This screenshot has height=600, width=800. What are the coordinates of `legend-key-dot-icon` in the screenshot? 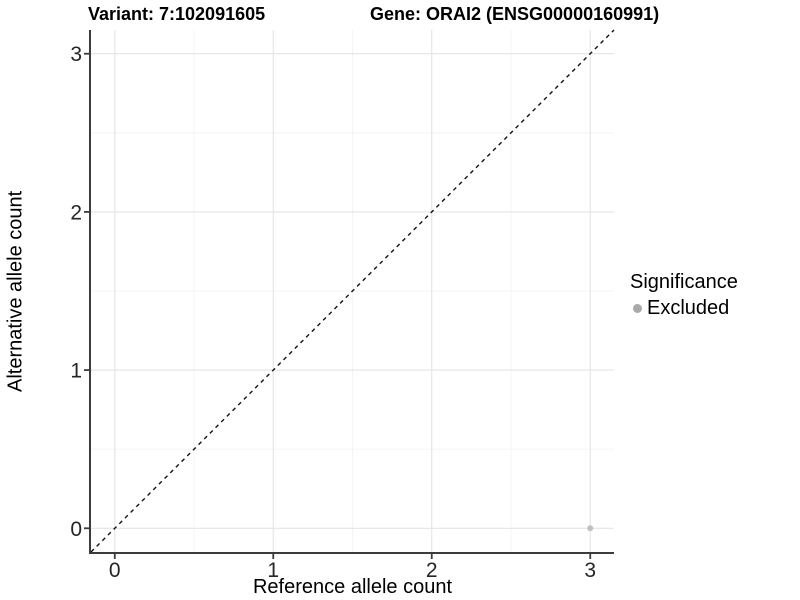 It's located at (637, 308).